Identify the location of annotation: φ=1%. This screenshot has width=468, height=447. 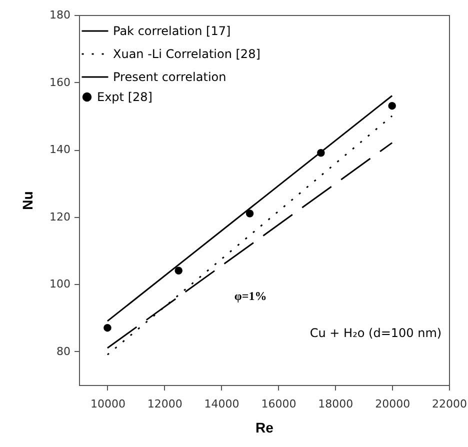
(250, 296).